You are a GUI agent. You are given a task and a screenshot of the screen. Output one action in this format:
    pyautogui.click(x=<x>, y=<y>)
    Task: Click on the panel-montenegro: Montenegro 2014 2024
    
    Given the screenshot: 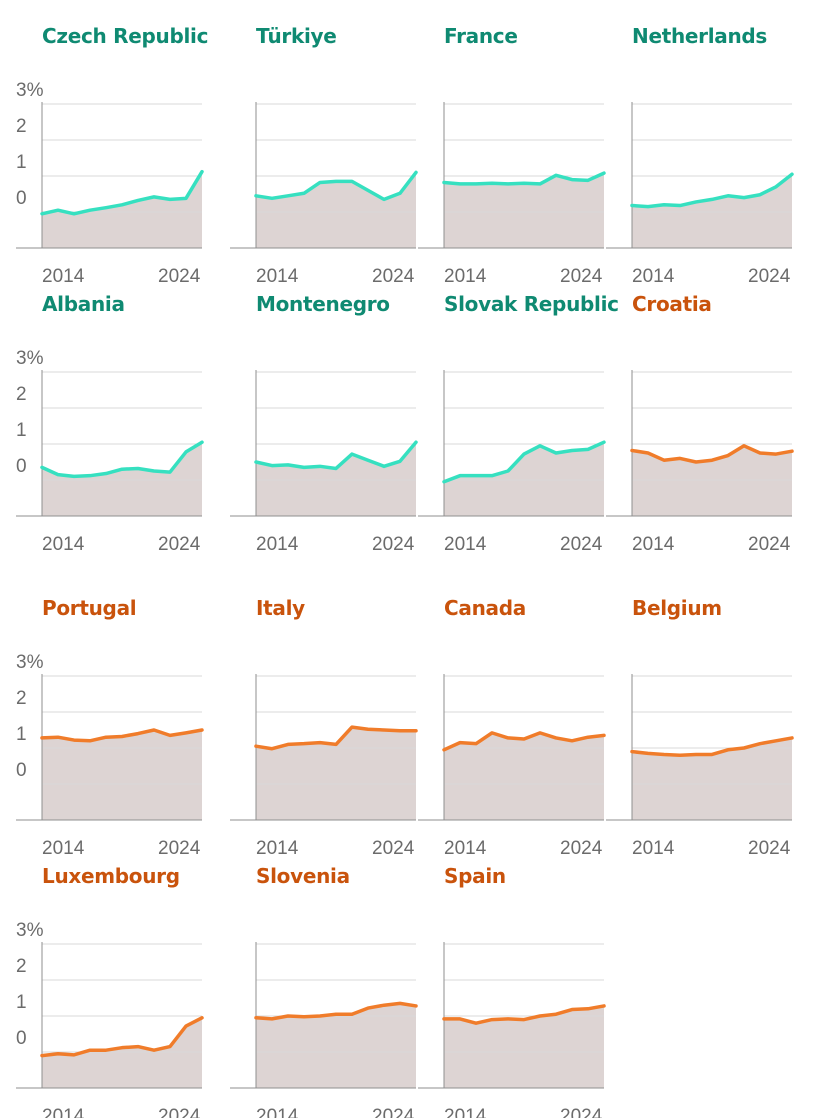 What is the action you would take?
    pyautogui.click(x=325, y=420)
    